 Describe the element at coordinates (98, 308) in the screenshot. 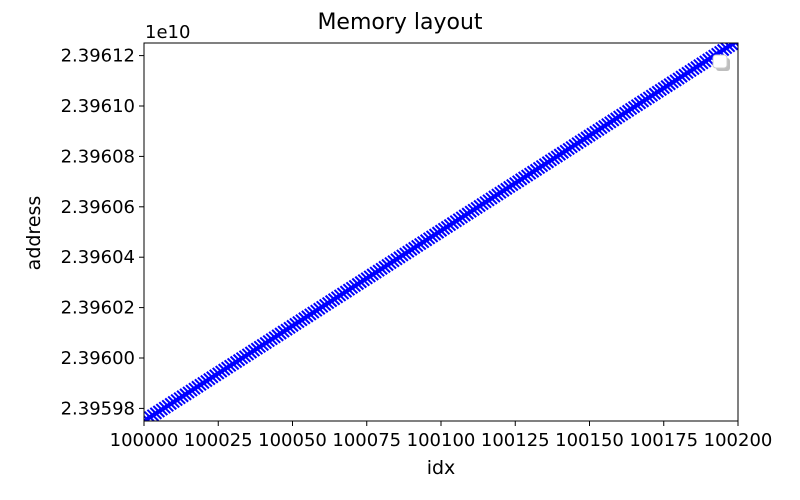

I see `y-tick-label: 2.39602` at that location.